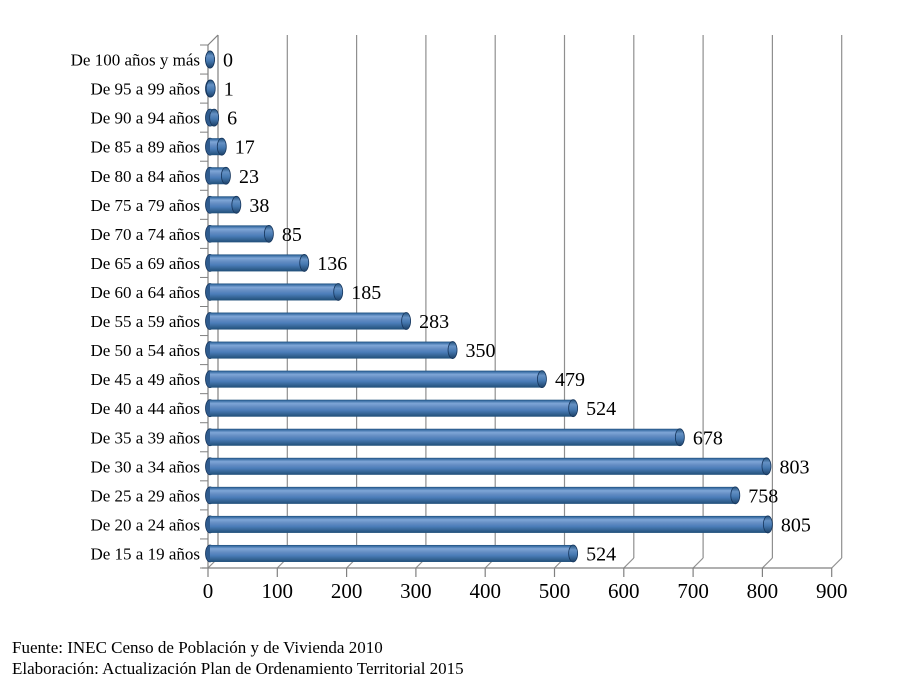 Image resolution: width=919 pixels, height=696 pixels. What do you see at coordinates (208, 591) in the screenshot?
I see `x-tick-label: 0` at bounding box center [208, 591].